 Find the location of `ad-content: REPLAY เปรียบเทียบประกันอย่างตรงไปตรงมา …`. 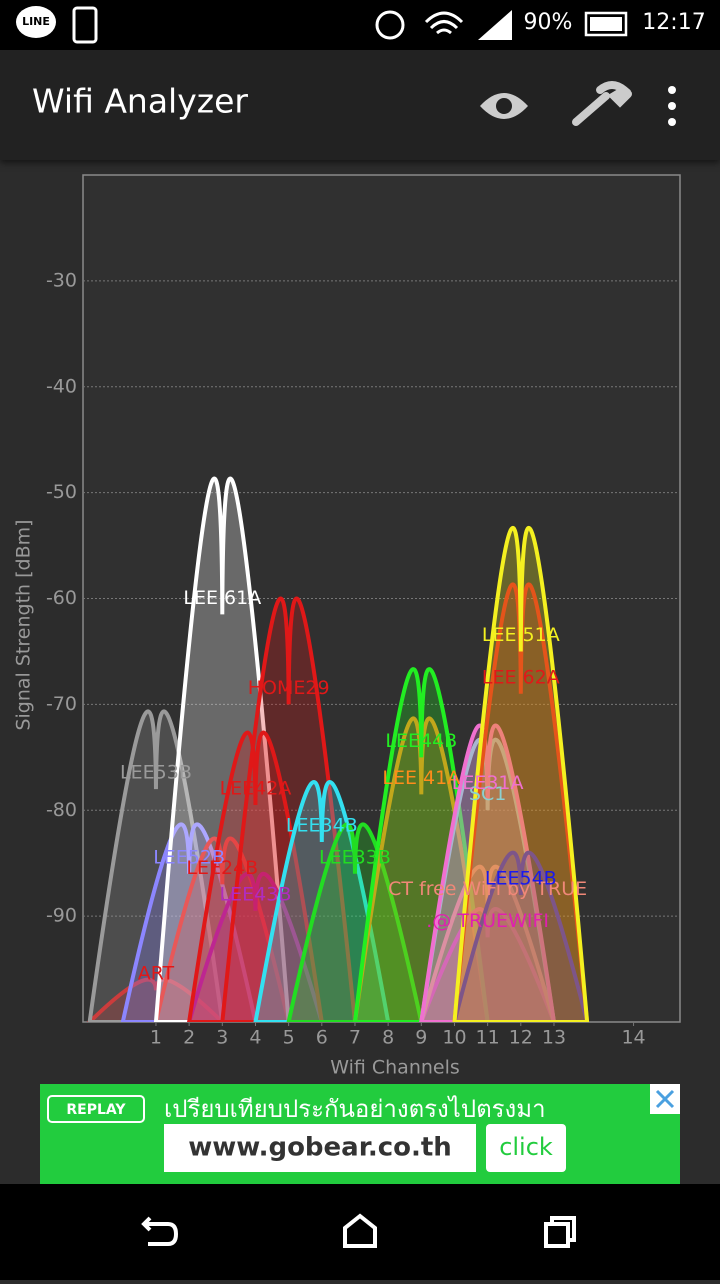

ad-content: REPLAY เปรียบเทียบประกันอย่างตรงไปตรงมา … is located at coordinates (363, 1128).